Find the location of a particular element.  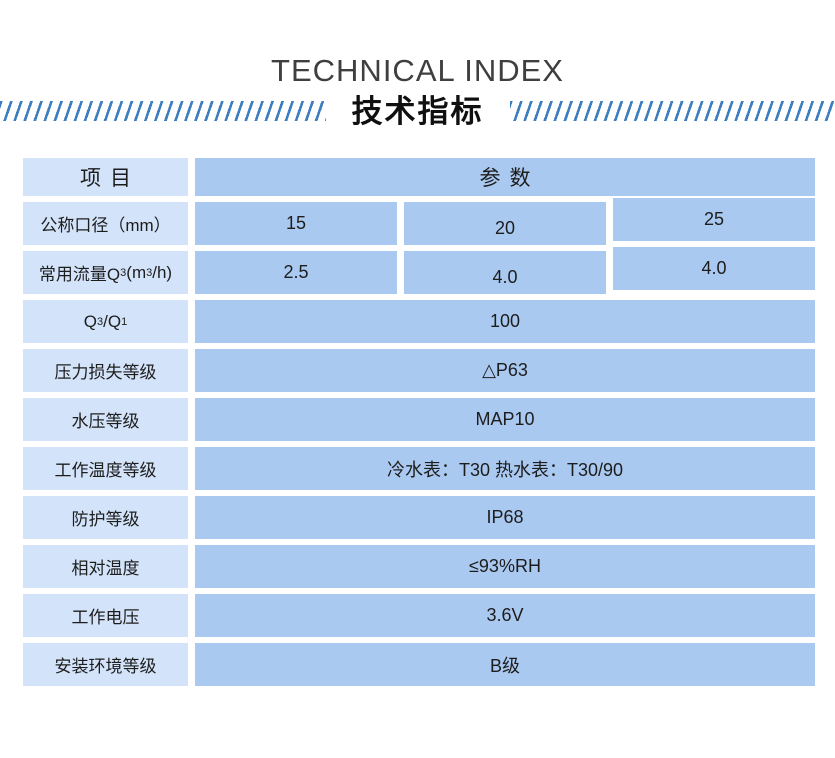

row-label-protection-class: 防护等级 is located at coordinates (105, 518).